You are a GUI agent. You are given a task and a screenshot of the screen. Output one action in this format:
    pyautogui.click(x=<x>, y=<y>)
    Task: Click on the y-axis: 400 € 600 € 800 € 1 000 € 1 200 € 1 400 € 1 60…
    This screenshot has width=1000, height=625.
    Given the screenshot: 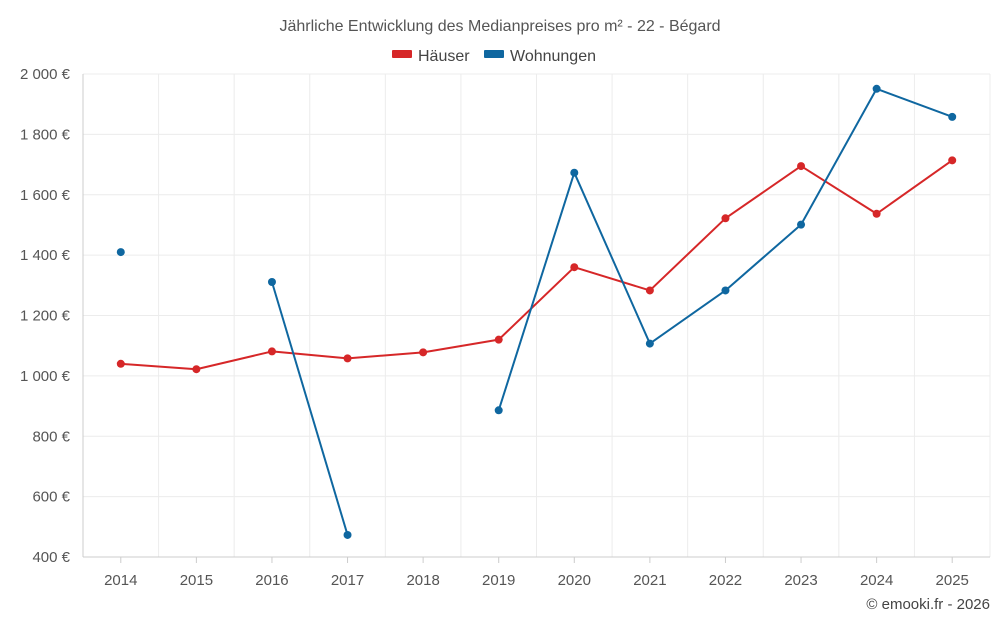 What is the action you would take?
    pyautogui.click(x=52, y=316)
    